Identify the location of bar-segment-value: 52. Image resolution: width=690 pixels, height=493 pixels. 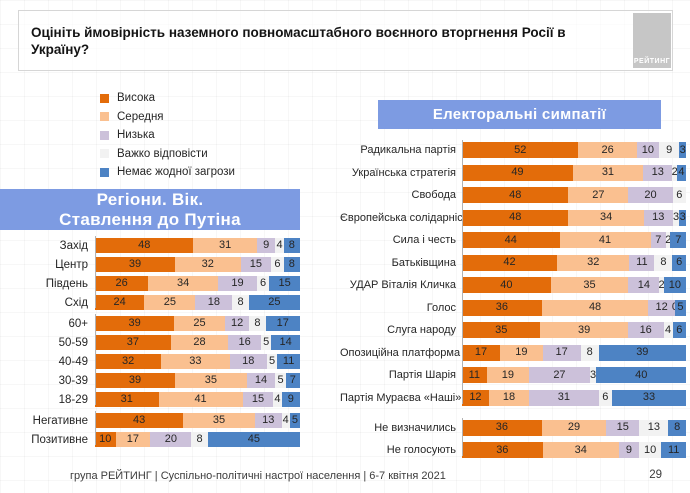
(520, 149).